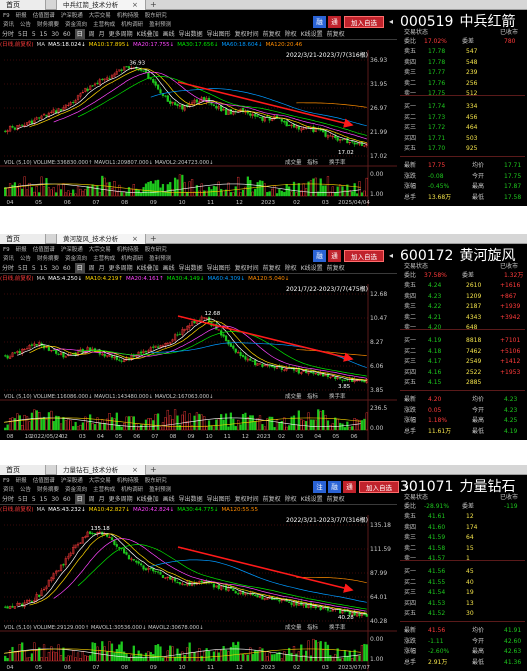  What do you see at coordinates (319, 487) in the screenshot?
I see `tag-button: 注` at bounding box center [319, 487].